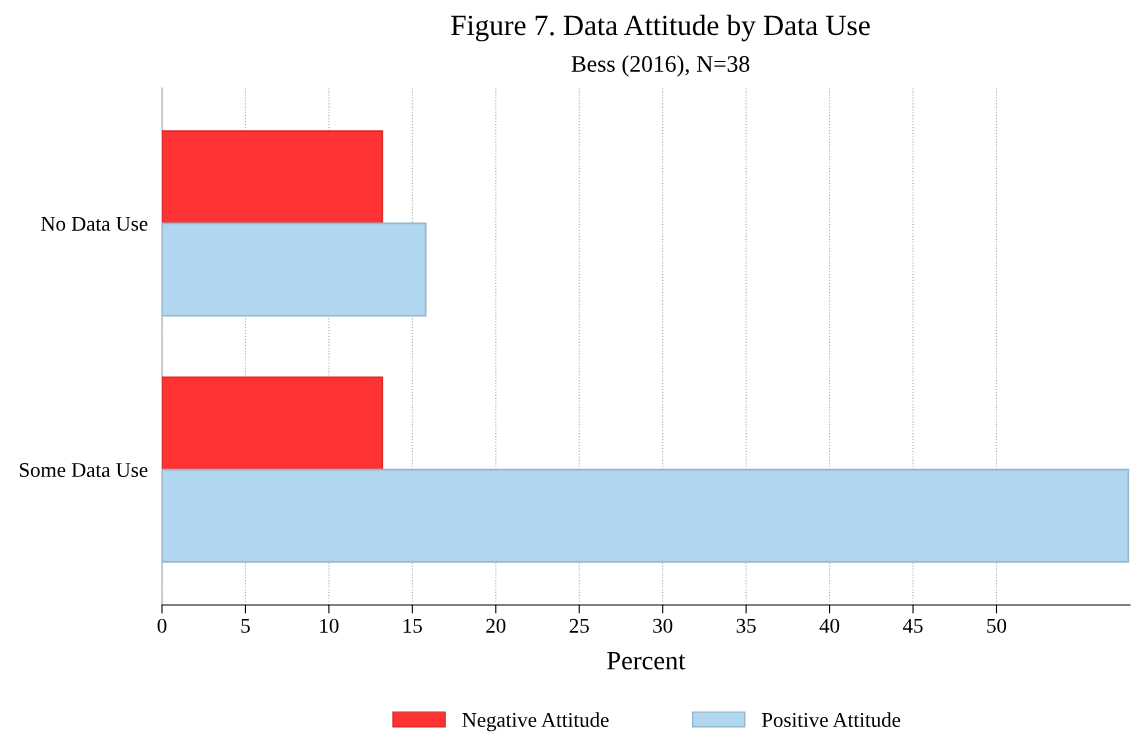  What do you see at coordinates (997, 625) in the screenshot?
I see `x-tick-label: 50` at bounding box center [997, 625].